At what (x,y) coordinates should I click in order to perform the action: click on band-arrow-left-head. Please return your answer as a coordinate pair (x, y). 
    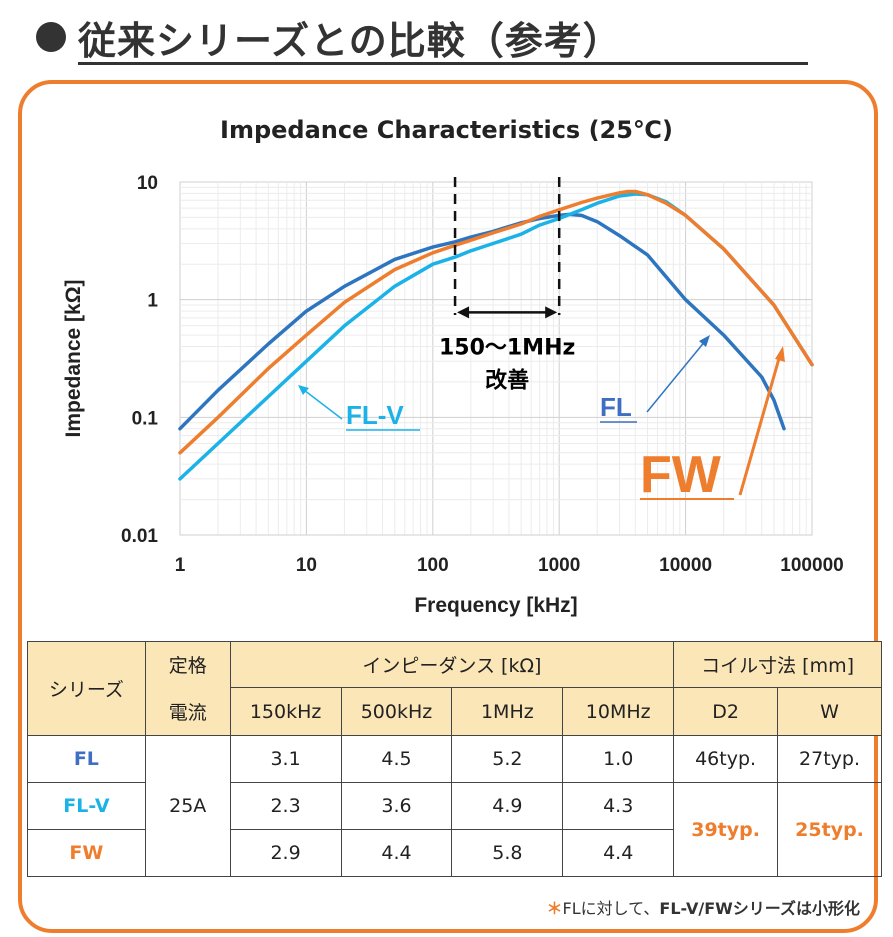
    Looking at the image, I should click on (463, 312).